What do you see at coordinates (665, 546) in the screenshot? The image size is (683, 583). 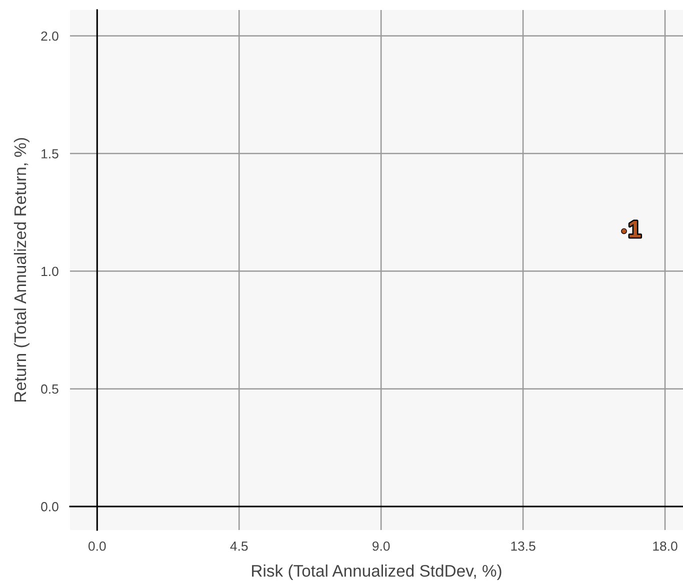 I see `x-tick-label: 18.0` at bounding box center [665, 546].